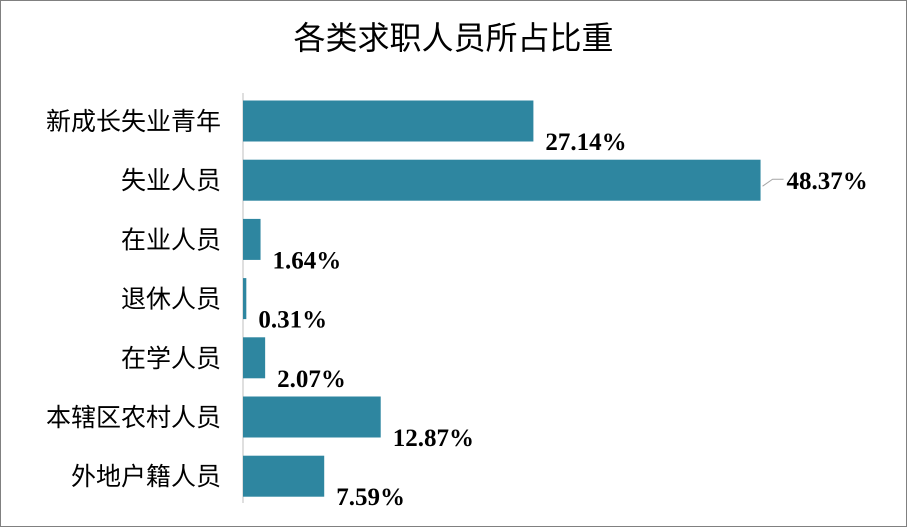  Describe the element at coordinates (133, 121) in the screenshot. I see `category-label-0: 新成长失业青年` at that location.